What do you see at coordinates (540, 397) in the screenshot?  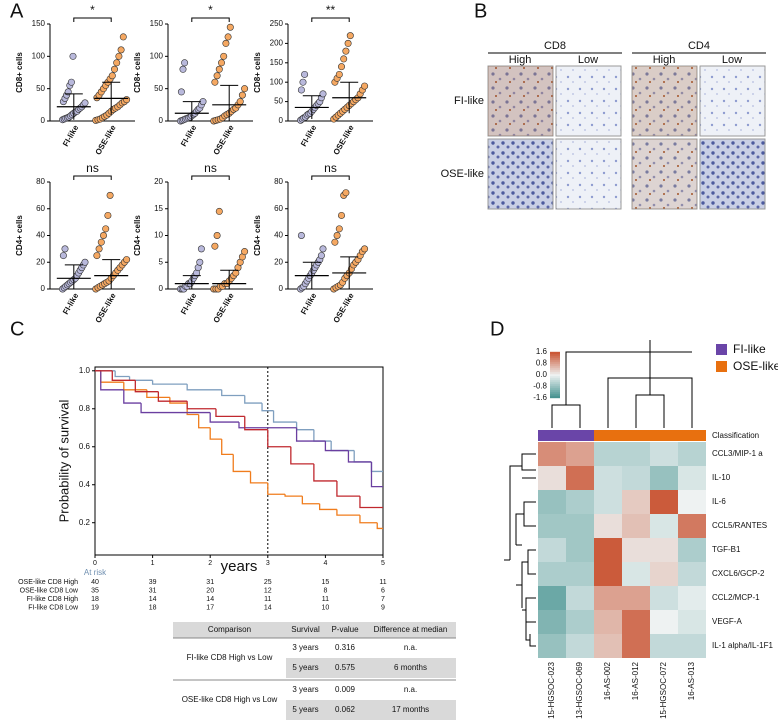 I see `color-key-label: -1.6` at bounding box center [540, 397].